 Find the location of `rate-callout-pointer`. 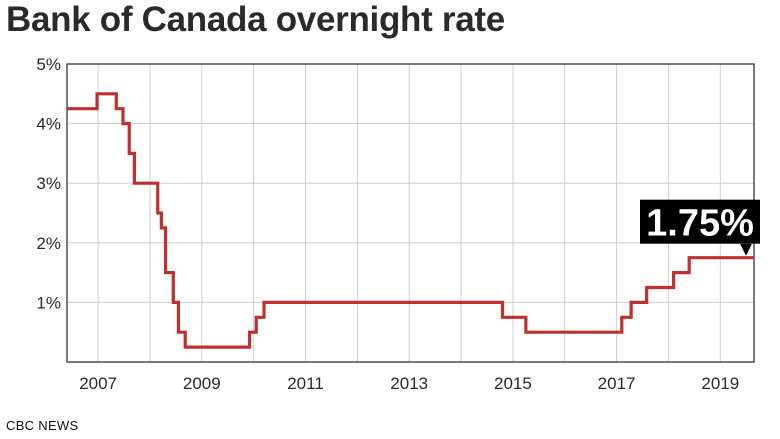

rate-callout-pointer is located at coordinates (746, 249).